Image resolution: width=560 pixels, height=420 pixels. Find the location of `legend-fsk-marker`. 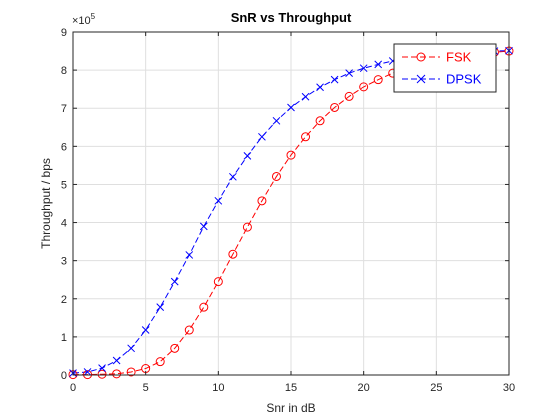

legend-fsk-marker is located at coordinates (421, 57).